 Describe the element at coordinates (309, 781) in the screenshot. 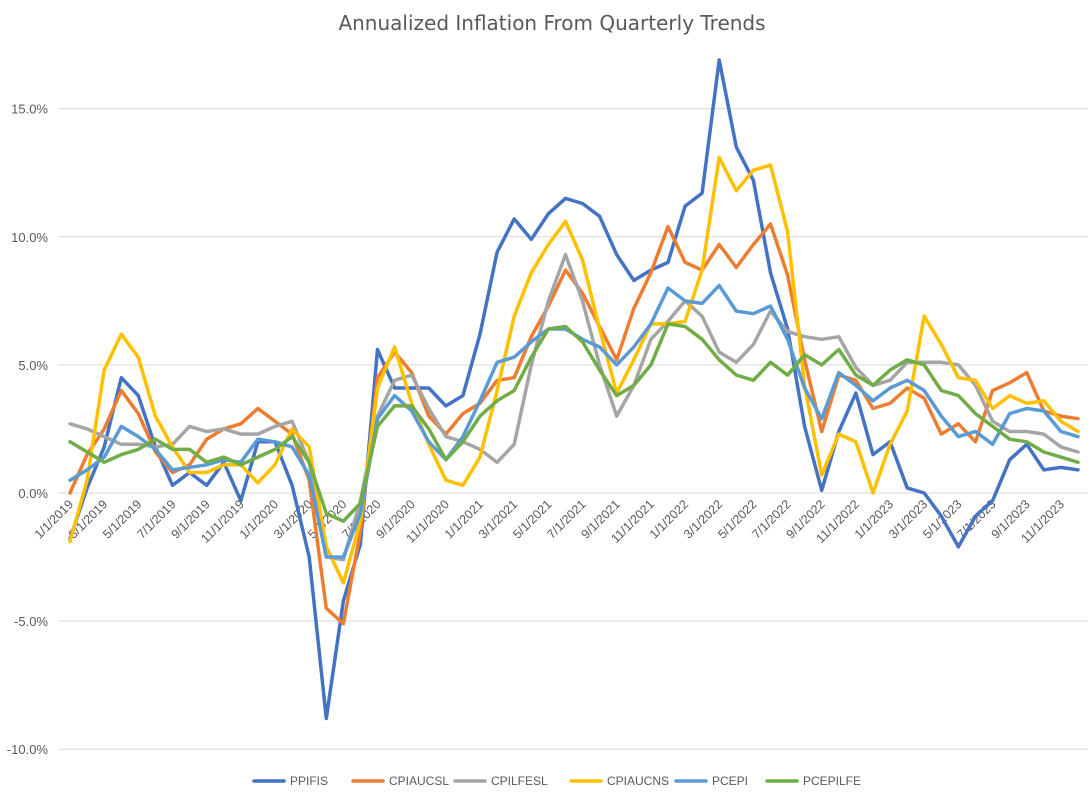

I see `legend-label: PPIFIS` at that location.